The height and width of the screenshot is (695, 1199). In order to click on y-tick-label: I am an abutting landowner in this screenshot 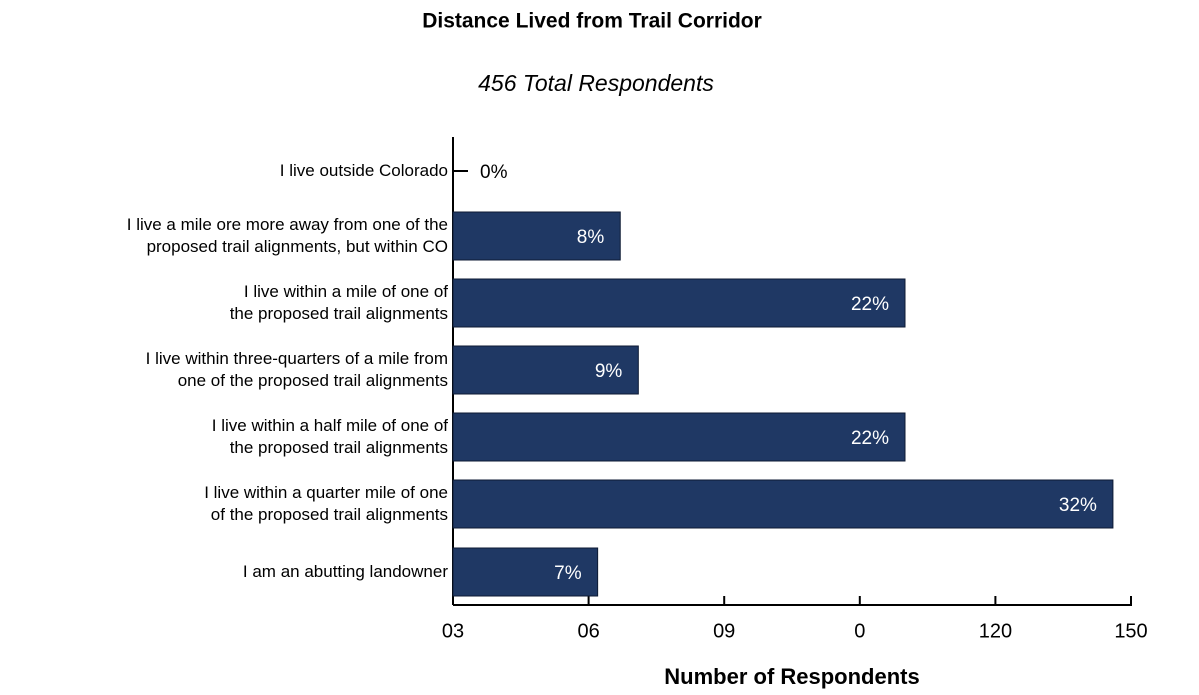, I will do `click(345, 571)`.